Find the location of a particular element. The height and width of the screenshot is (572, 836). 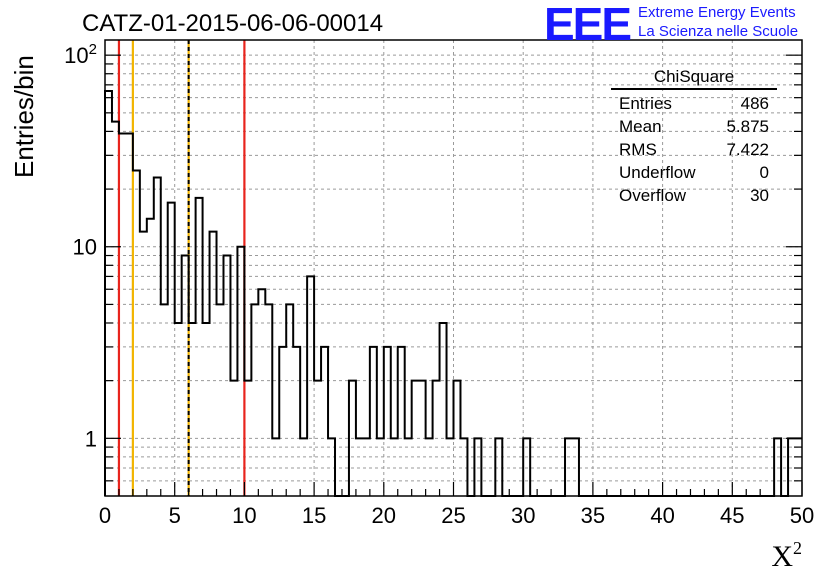

x-tick-label: 15 is located at coordinates (314, 515).